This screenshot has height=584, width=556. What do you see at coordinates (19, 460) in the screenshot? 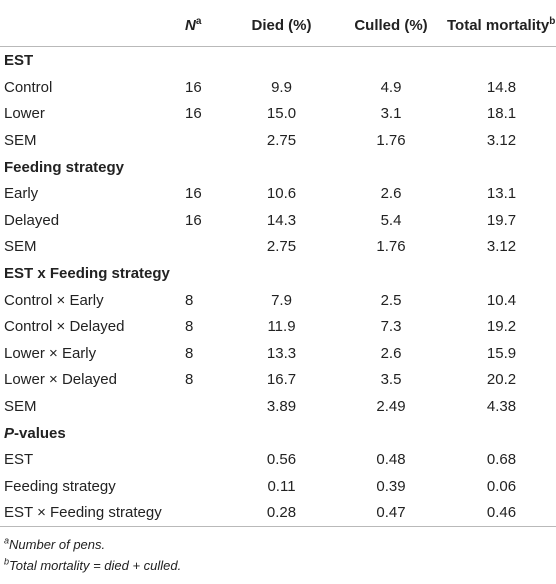
I see `row-label: EST` at bounding box center [19, 460].